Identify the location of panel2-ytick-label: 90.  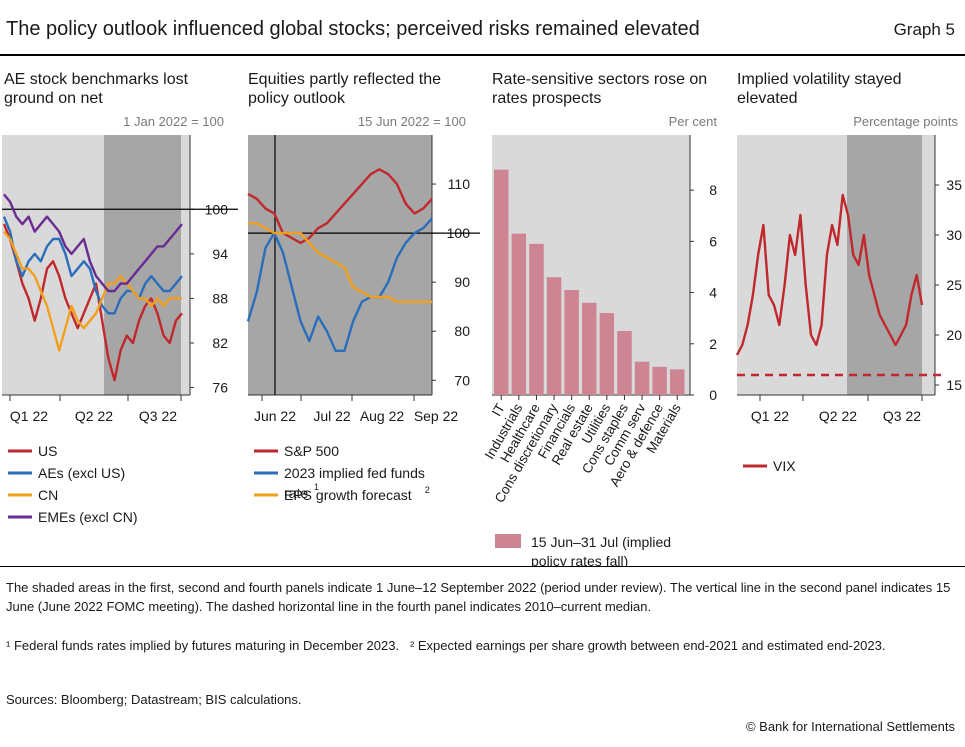
(462, 282).